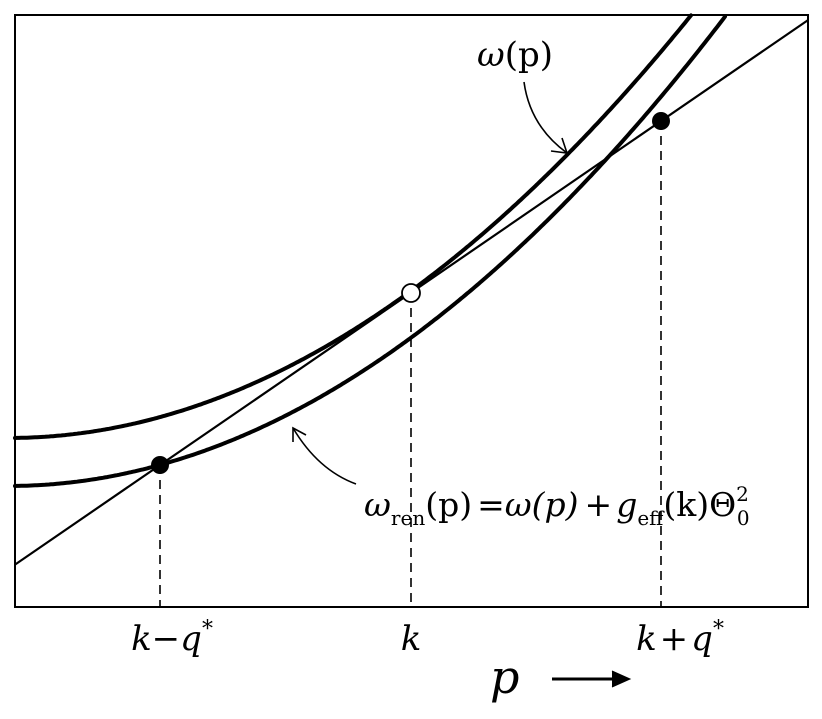 Image resolution: width=822 pixels, height=719 pixels. Describe the element at coordinates (160, 465) in the screenshot. I see `point-left` at that location.